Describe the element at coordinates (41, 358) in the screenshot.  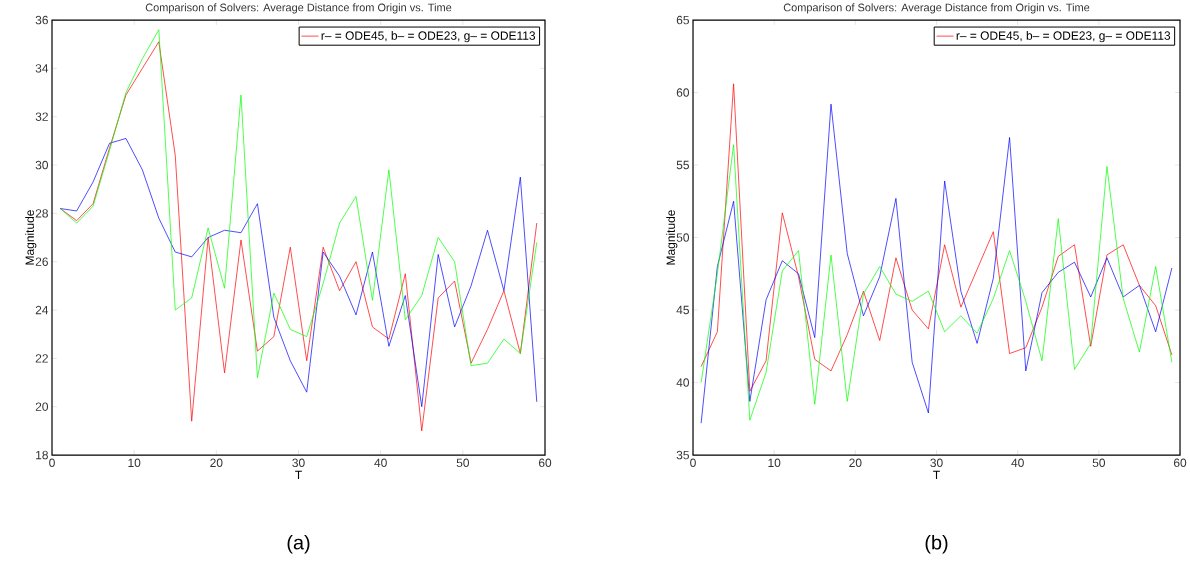
I see `y-tick-label: 22` at that location.